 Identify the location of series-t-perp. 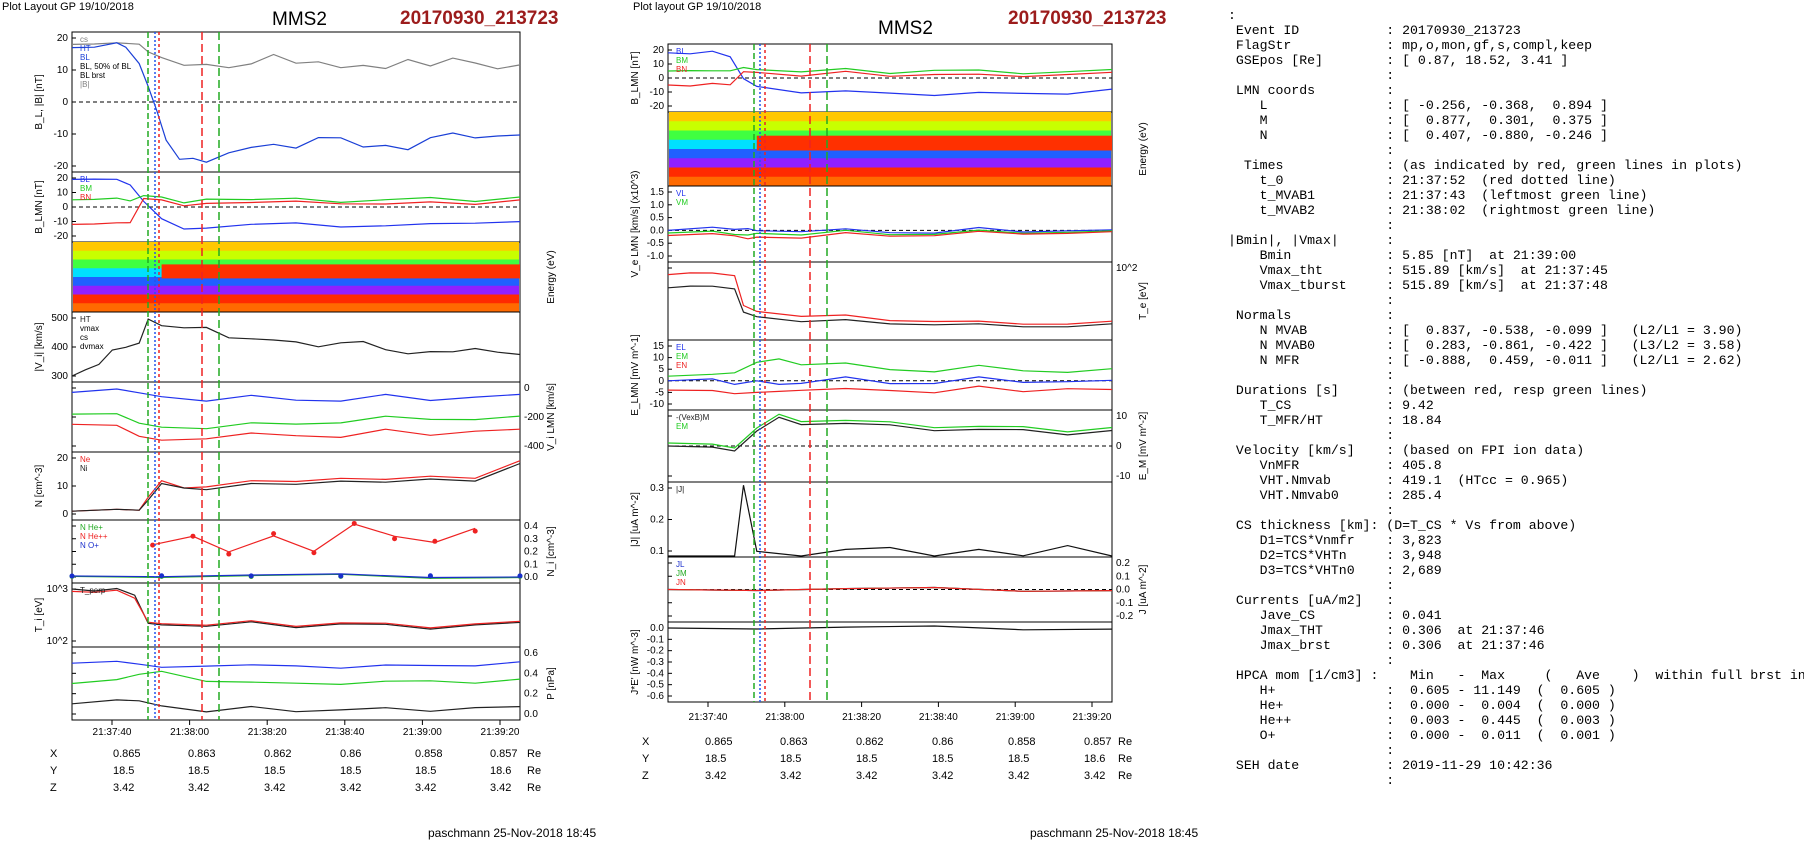
(296, 608).